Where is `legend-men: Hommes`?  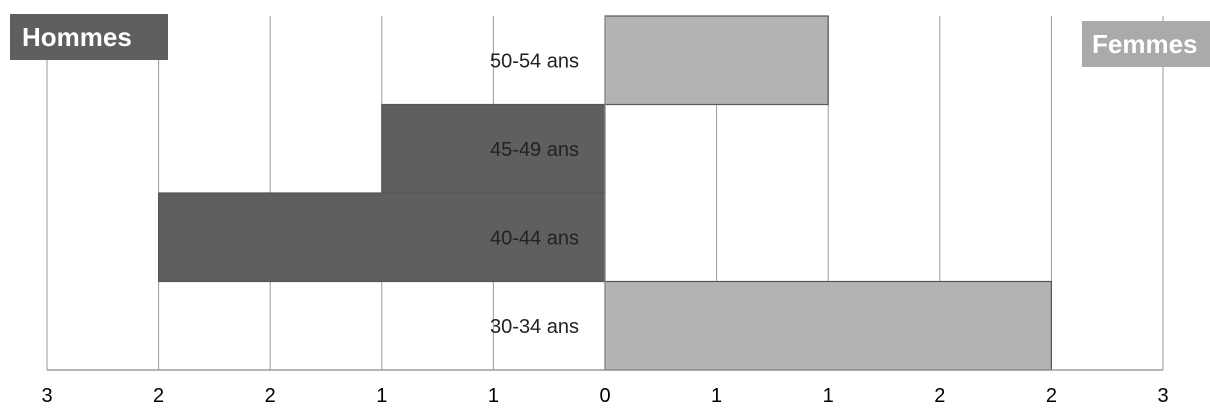 legend-men: Hommes is located at coordinates (89, 37).